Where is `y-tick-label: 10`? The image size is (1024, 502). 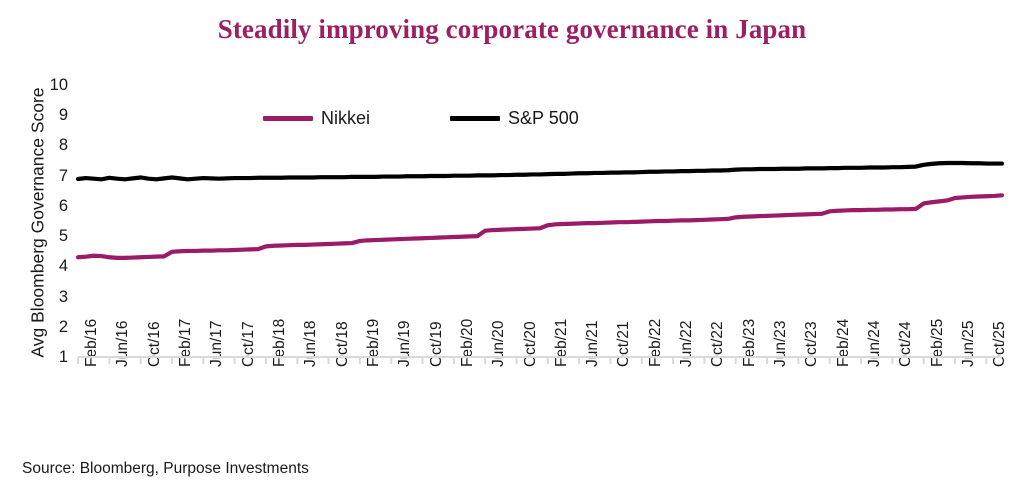
y-tick-label: 10 is located at coordinates (58, 85).